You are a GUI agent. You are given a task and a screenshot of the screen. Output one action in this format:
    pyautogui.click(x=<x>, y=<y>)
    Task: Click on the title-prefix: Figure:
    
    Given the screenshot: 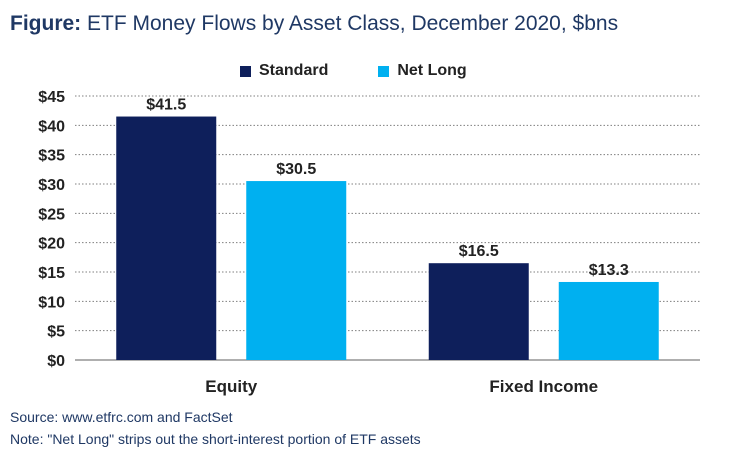 What is the action you would take?
    pyautogui.click(x=46, y=23)
    